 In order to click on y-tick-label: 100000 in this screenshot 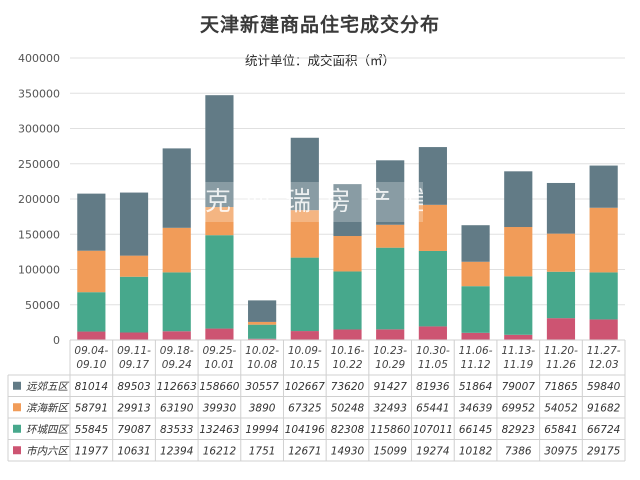, I will do `click(39, 270)`.